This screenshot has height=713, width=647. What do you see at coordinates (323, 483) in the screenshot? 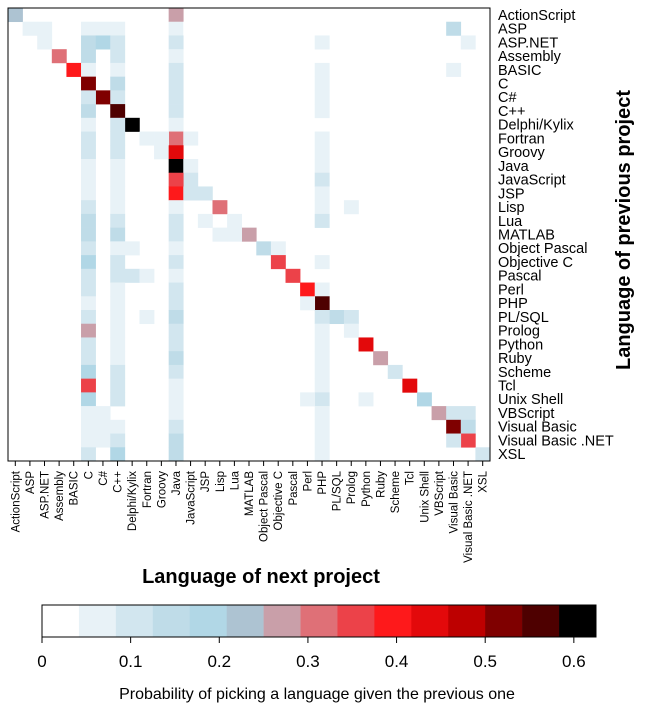
I see `x-tick-label: PHP` at bounding box center [323, 483].